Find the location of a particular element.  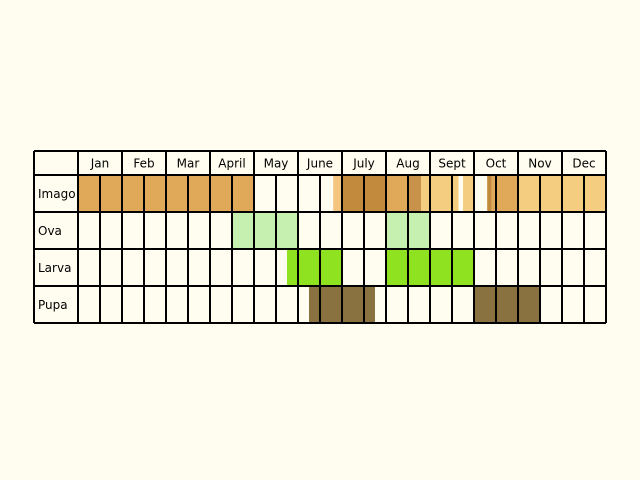

month-label-sept: Sept is located at coordinates (452, 164).